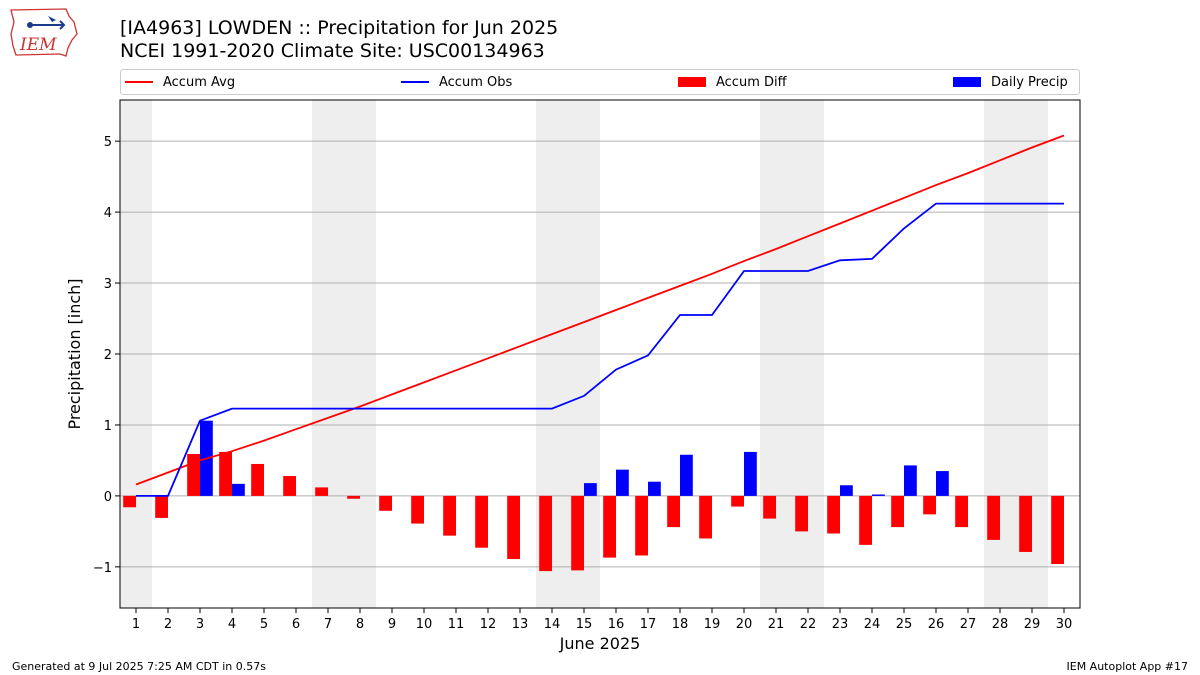 The height and width of the screenshot is (675, 1200). I want to click on x-tick-label: 8, so click(360, 624).